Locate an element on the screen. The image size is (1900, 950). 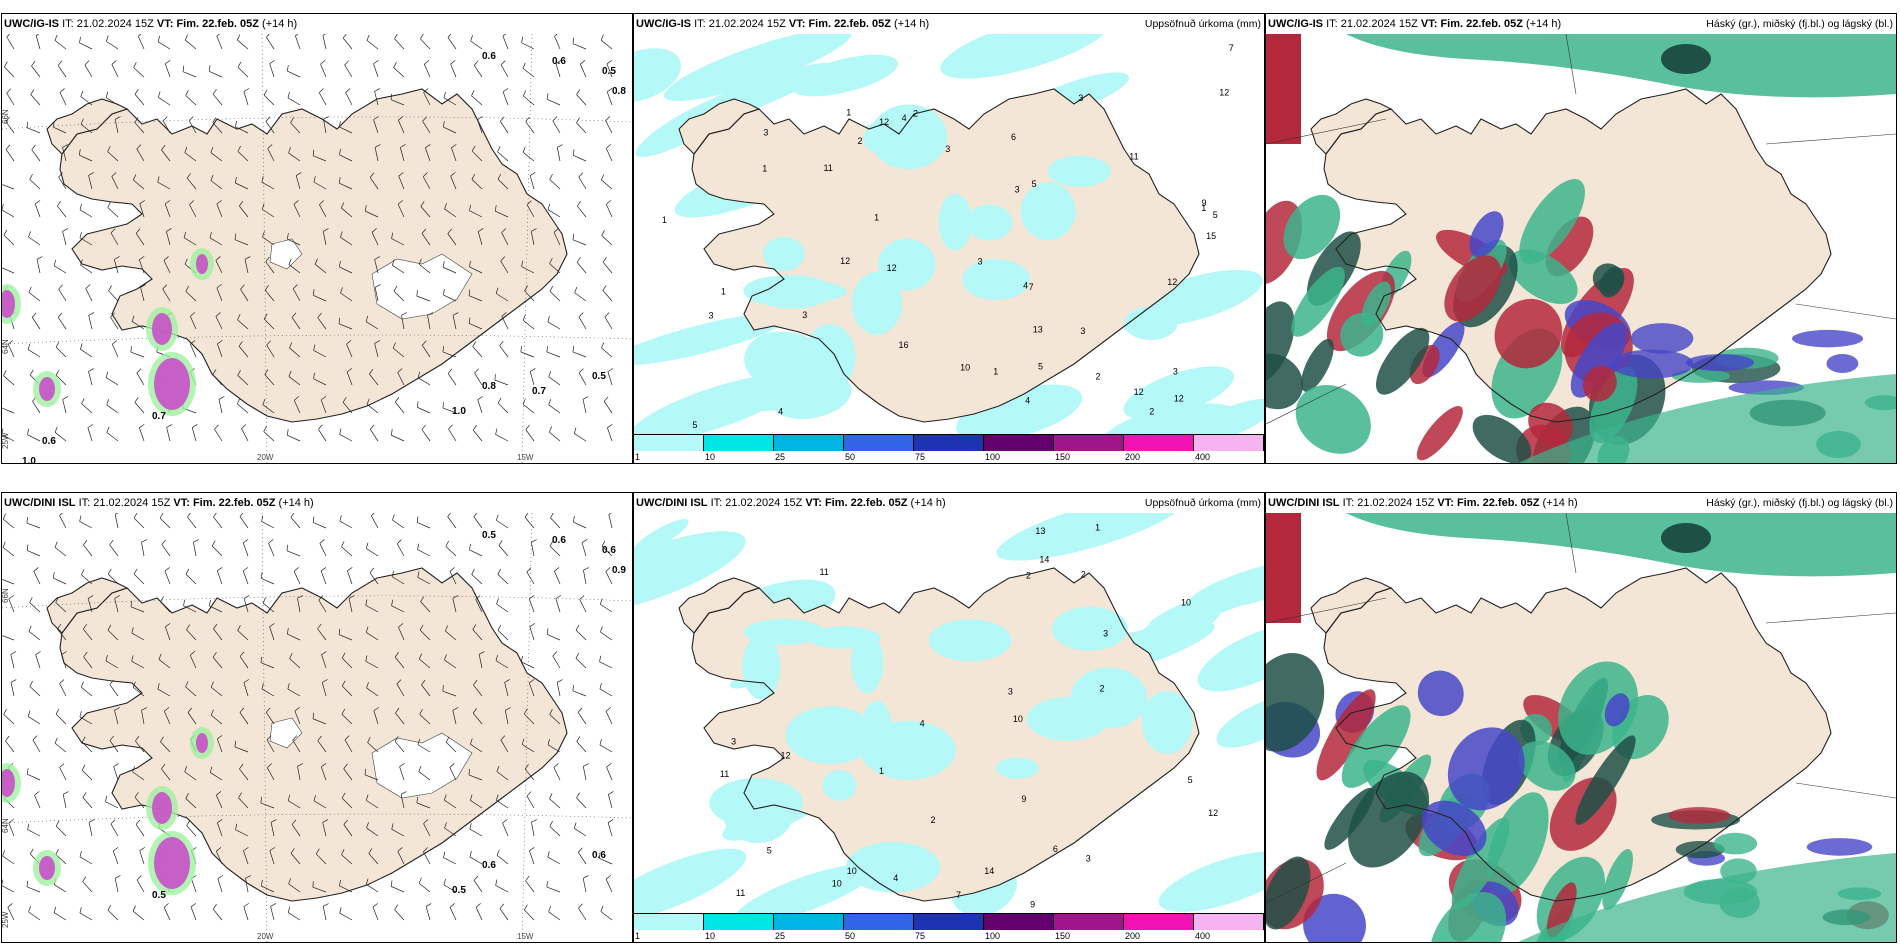
wind-barbs is located at coordinates (308, 717).